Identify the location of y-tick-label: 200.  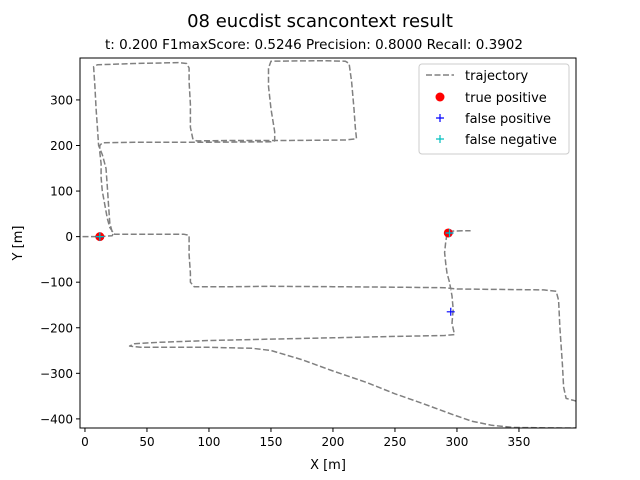
(61, 146).